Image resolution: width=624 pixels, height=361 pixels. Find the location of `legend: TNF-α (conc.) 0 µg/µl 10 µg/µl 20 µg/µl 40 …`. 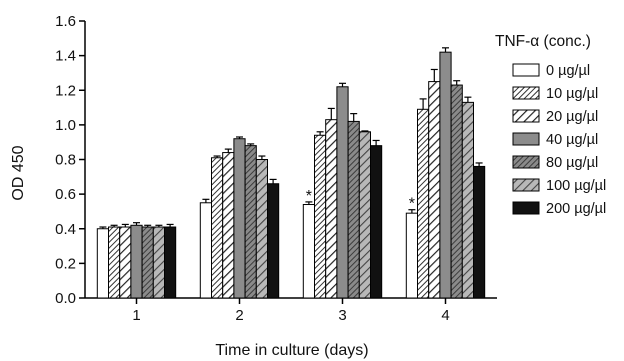

legend: TNF-α (conc.) 0 µg/µl 10 µg/µl 20 µg/µl 40 … is located at coordinates (550, 125).